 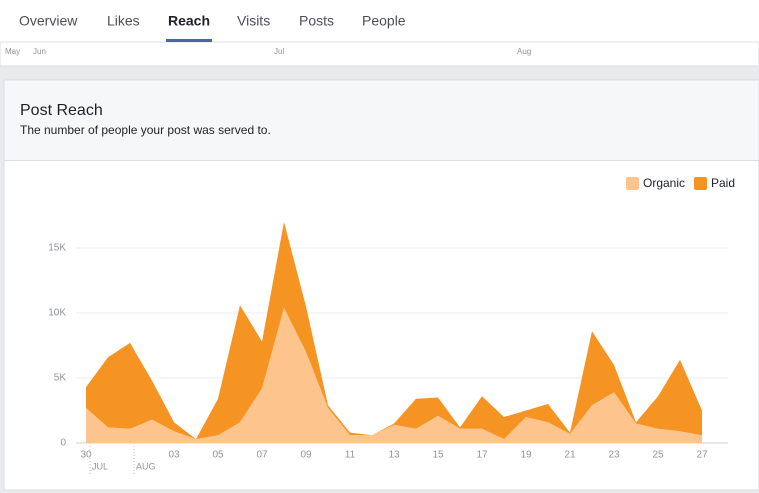 I want to click on tab-bar, so click(x=379, y=21).